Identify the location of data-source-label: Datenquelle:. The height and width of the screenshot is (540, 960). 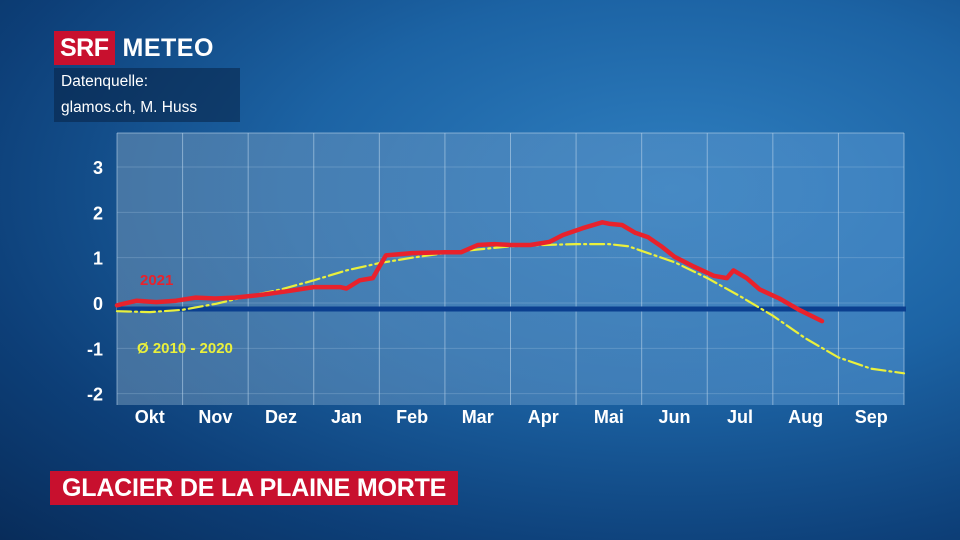
(105, 81).